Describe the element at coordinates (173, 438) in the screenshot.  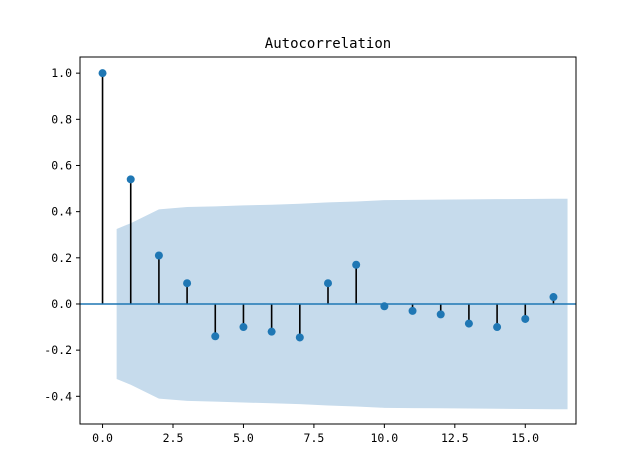
I see `x-tick-label: 2.5` at that location.